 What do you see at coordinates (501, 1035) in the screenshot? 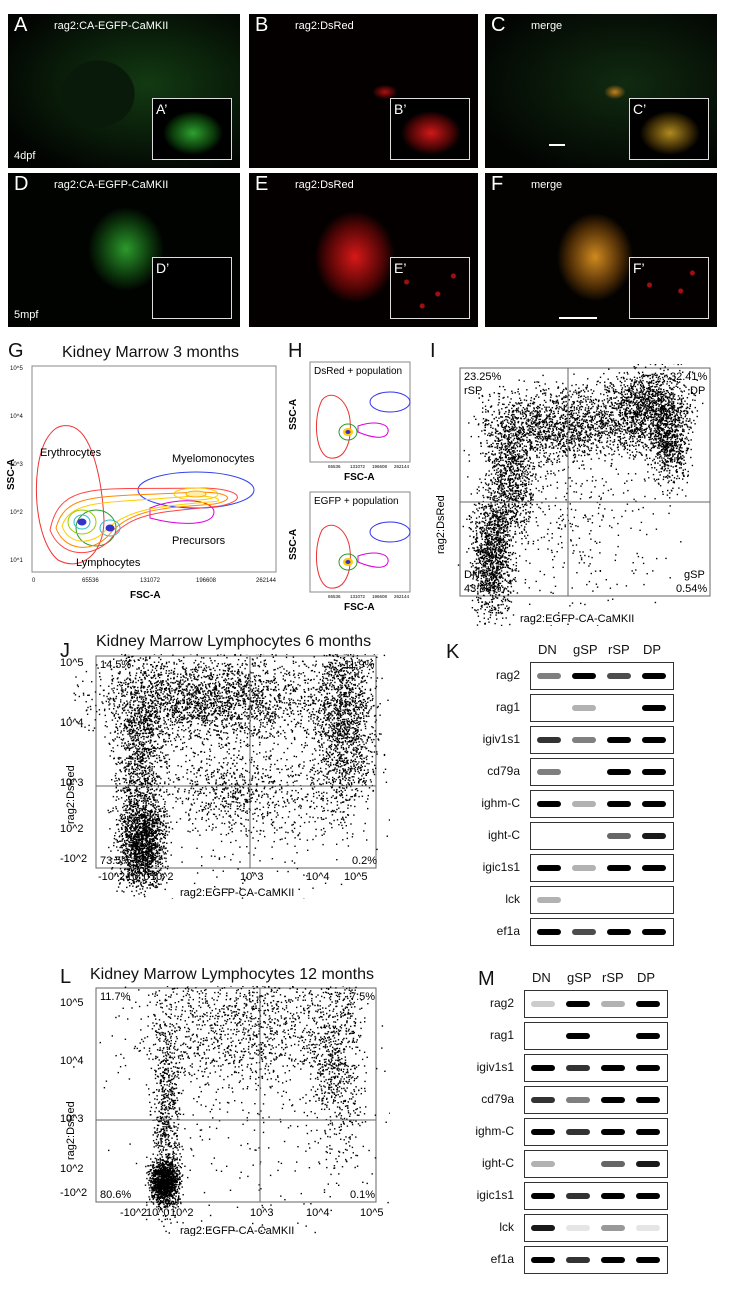
I see `gene-label: rag1` at bounding box center [501, 1035].